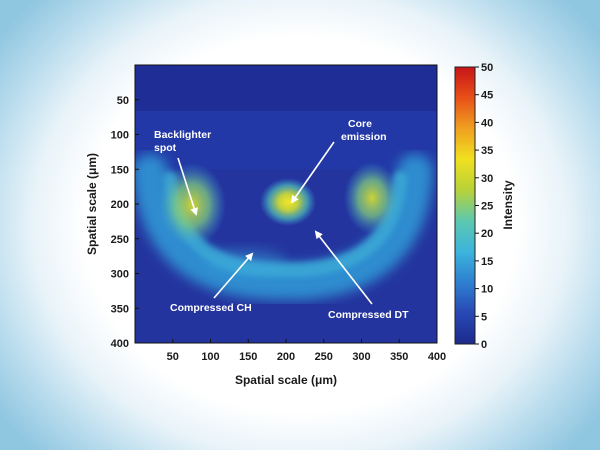 The width and height of the screenshot is (600, 450). Describe the element at coordinates (123, 101) in the screenshot. I see `y-tick-label: 50` at that location.